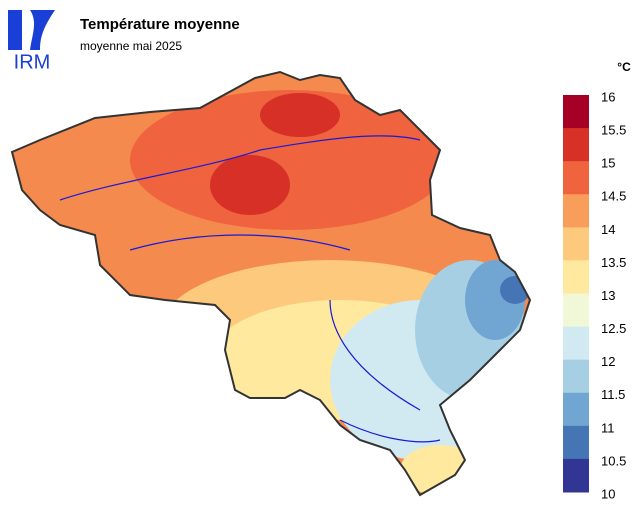 The image size is (640, 507). What do you see at coordinates (613, 196) in the screenshot?
I see `legend-tick-label: 14.5` at bounding box center [613, 196].